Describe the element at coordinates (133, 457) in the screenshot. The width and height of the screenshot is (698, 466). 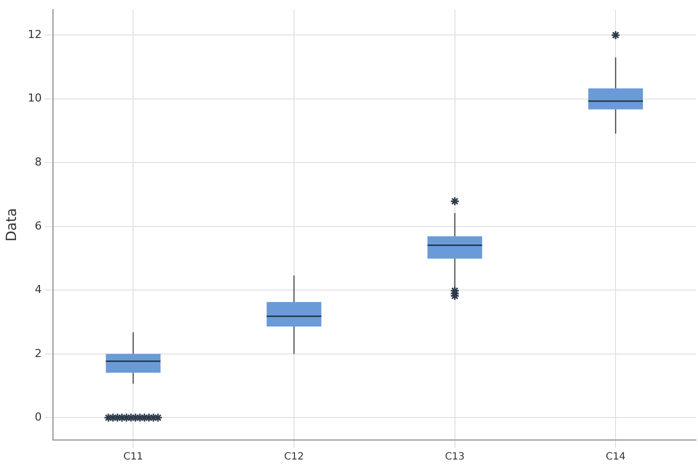
I see `x-tick-label: C11` at that location.